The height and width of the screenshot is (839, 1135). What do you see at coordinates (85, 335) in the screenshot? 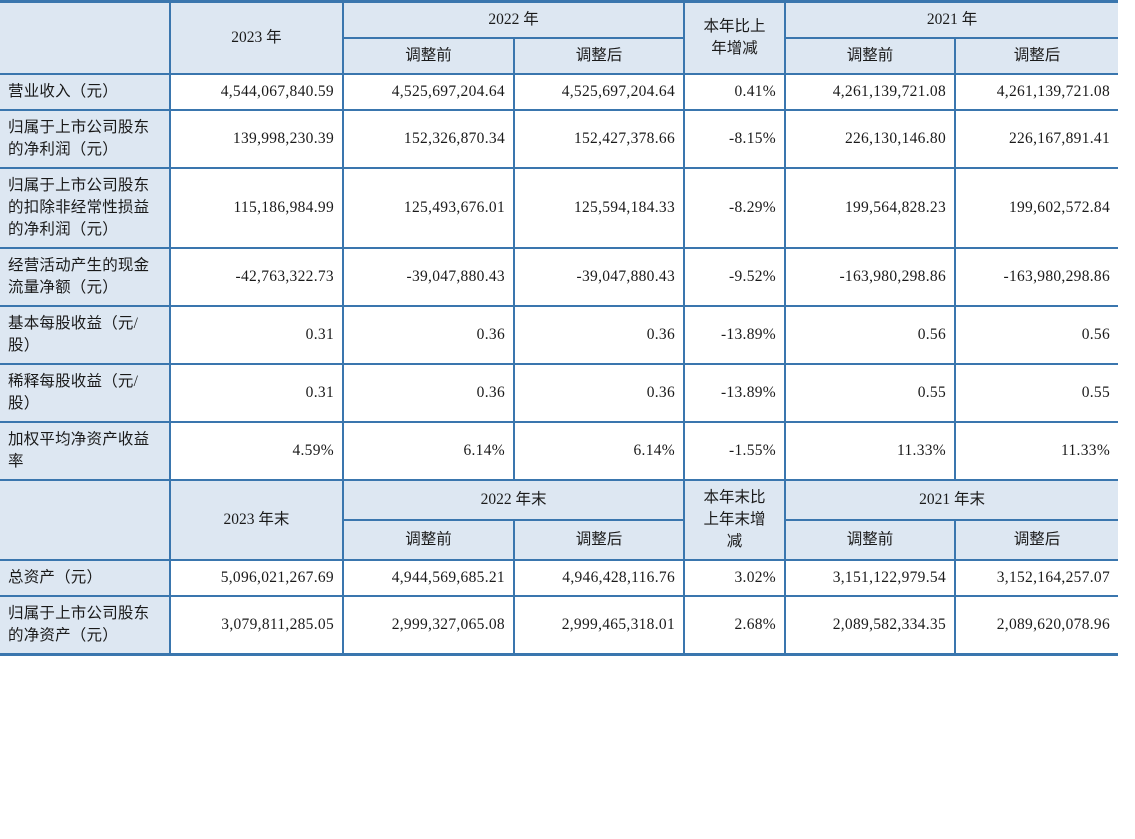
I see `row-label: 基本每股收益（元/股）` at bounding box center [85, 335].